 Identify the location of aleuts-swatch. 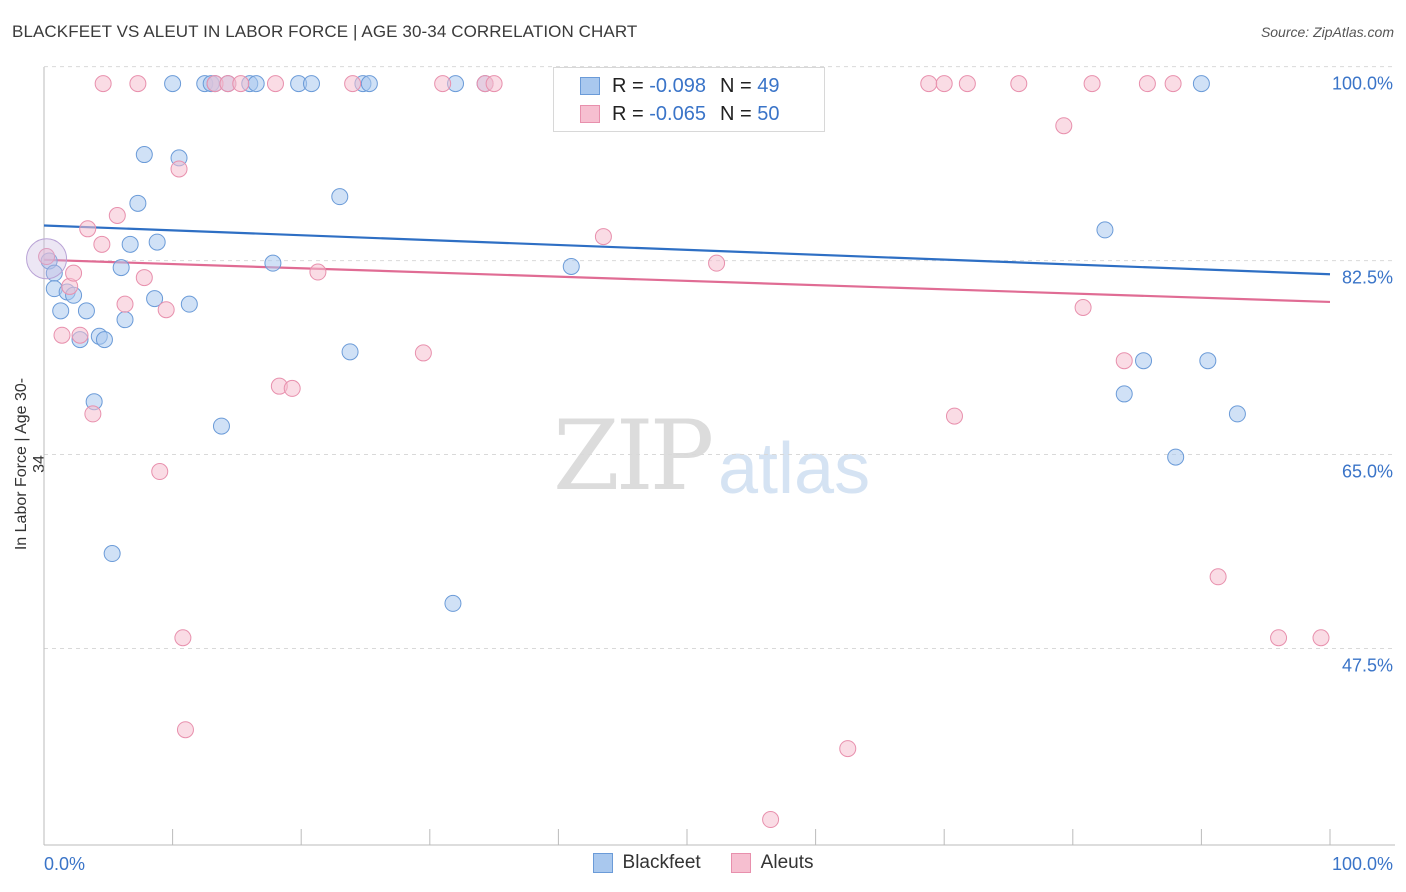
(590, 114).